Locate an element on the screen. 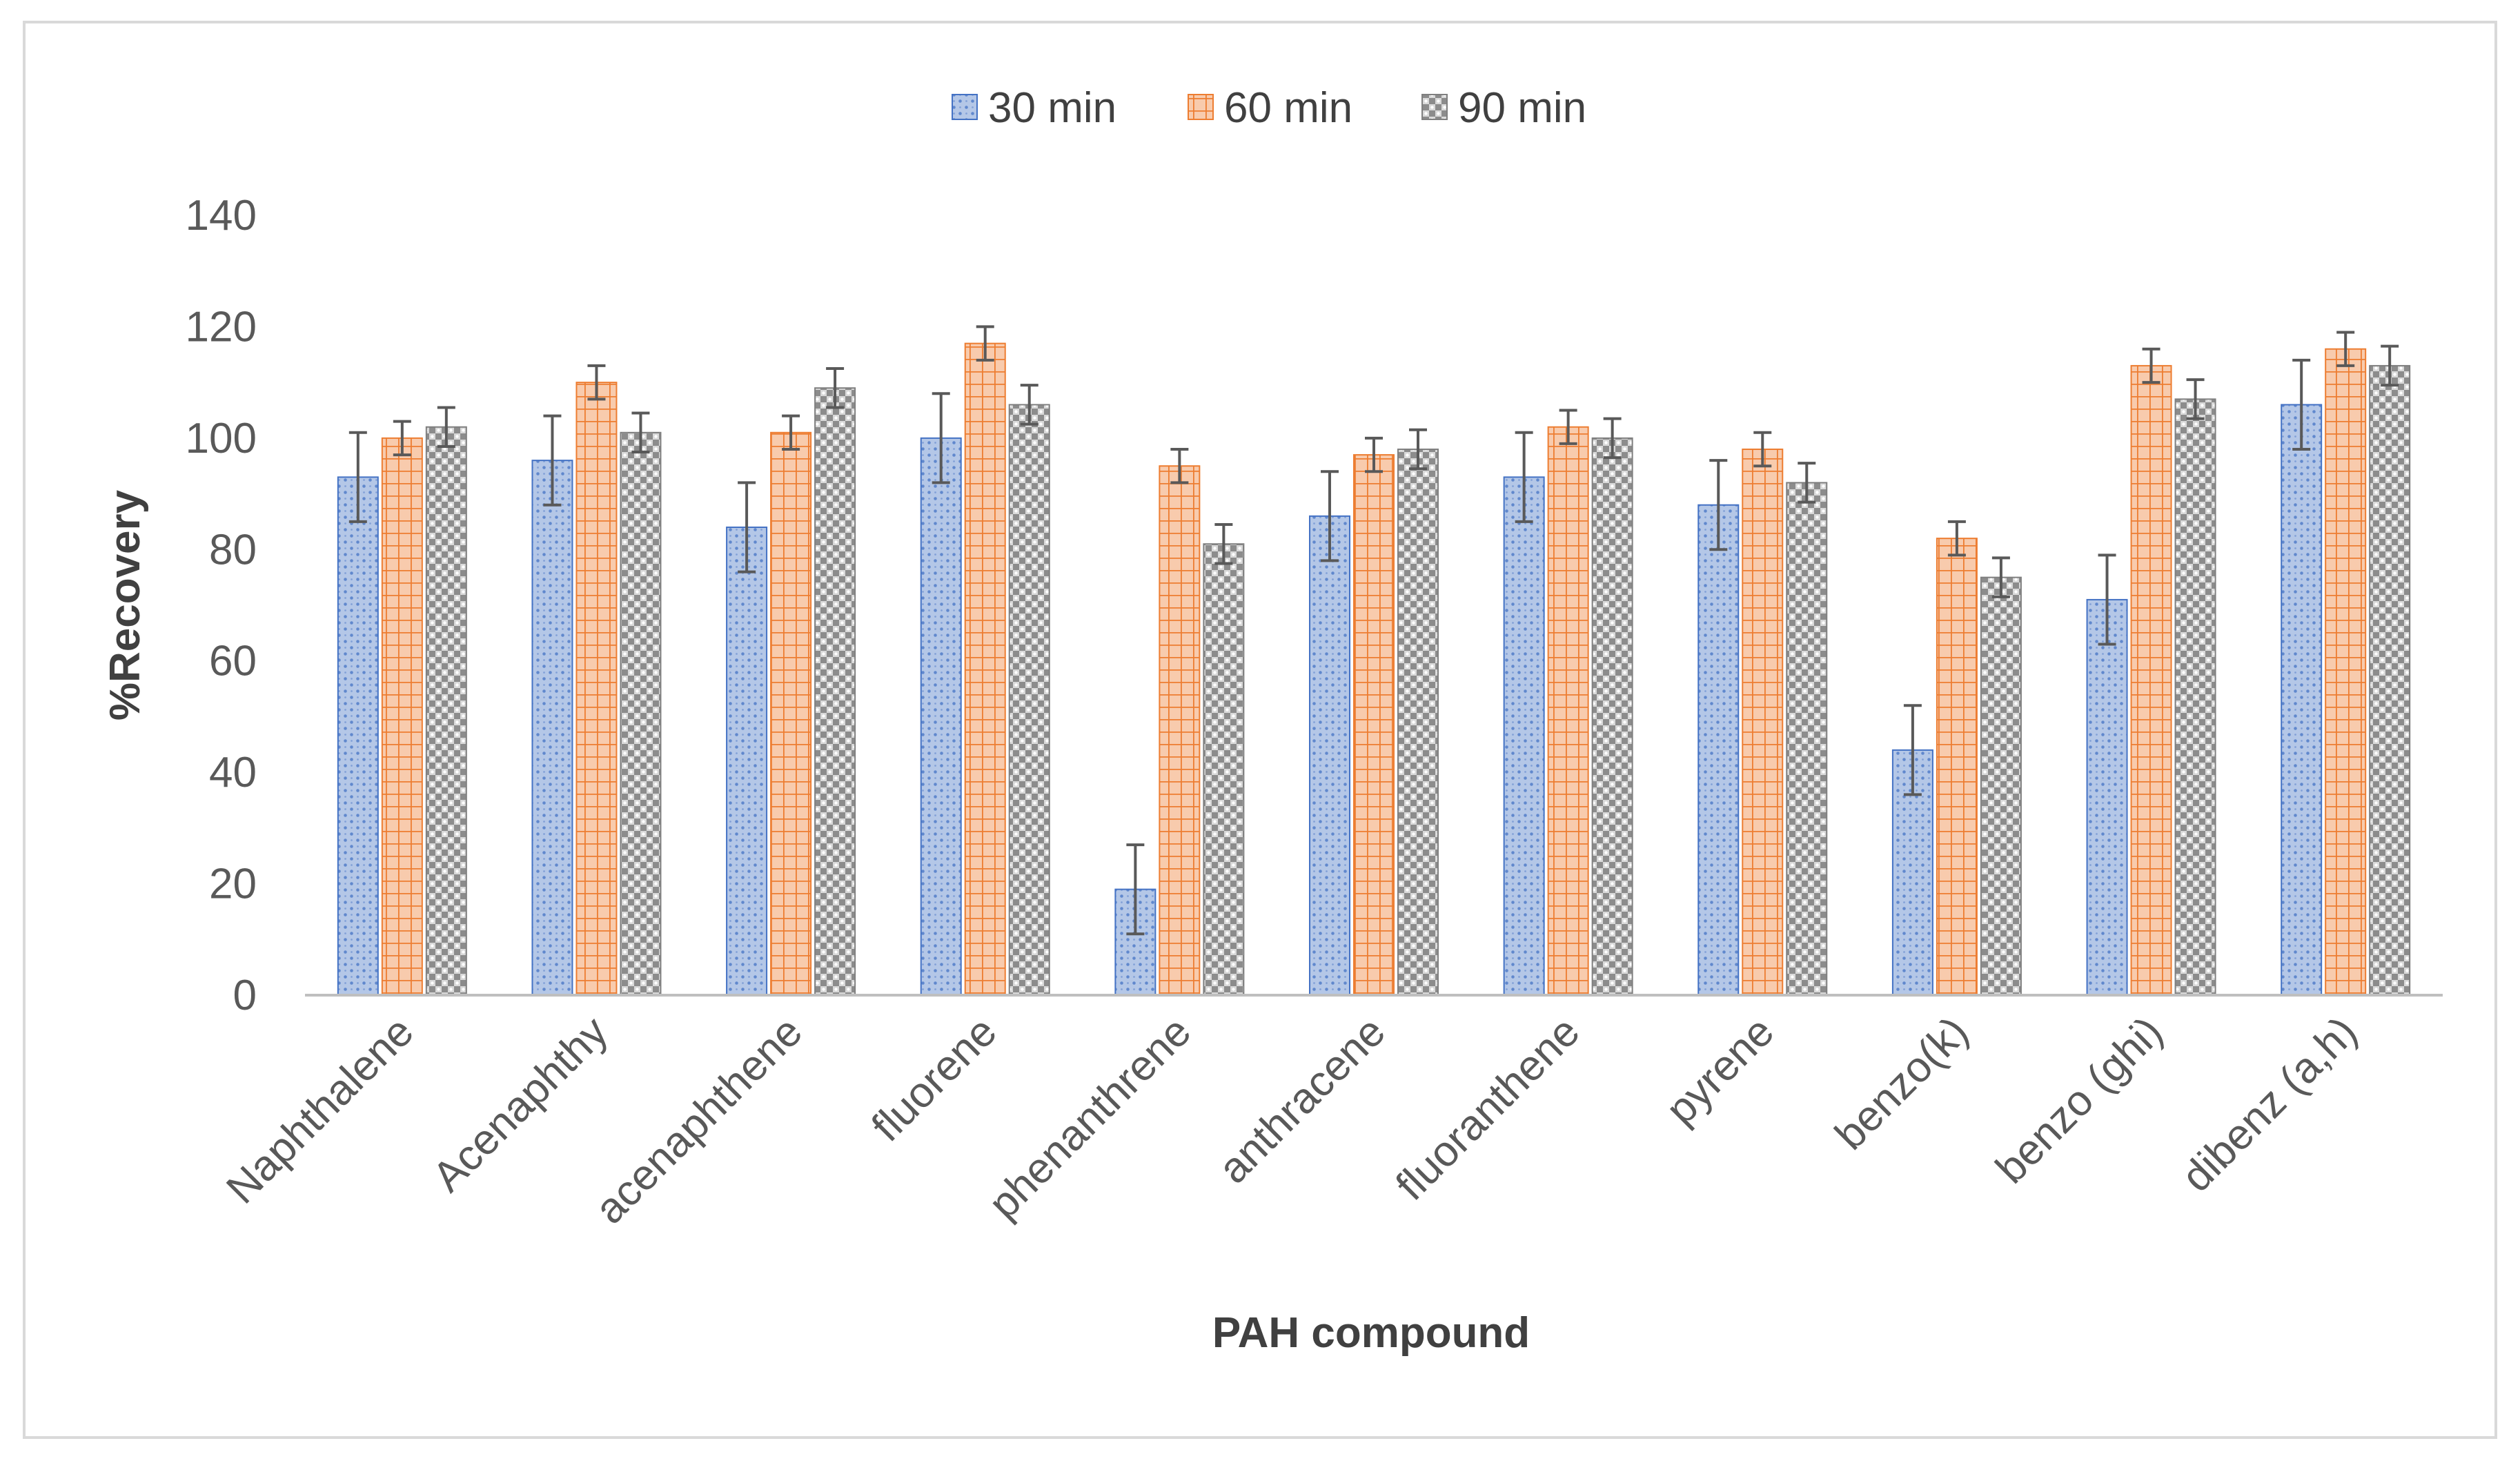 The height and width of the screenshot is (1461, 2520). bar-90-min-dibenz-a-h is located at coordinates (2390, 680).